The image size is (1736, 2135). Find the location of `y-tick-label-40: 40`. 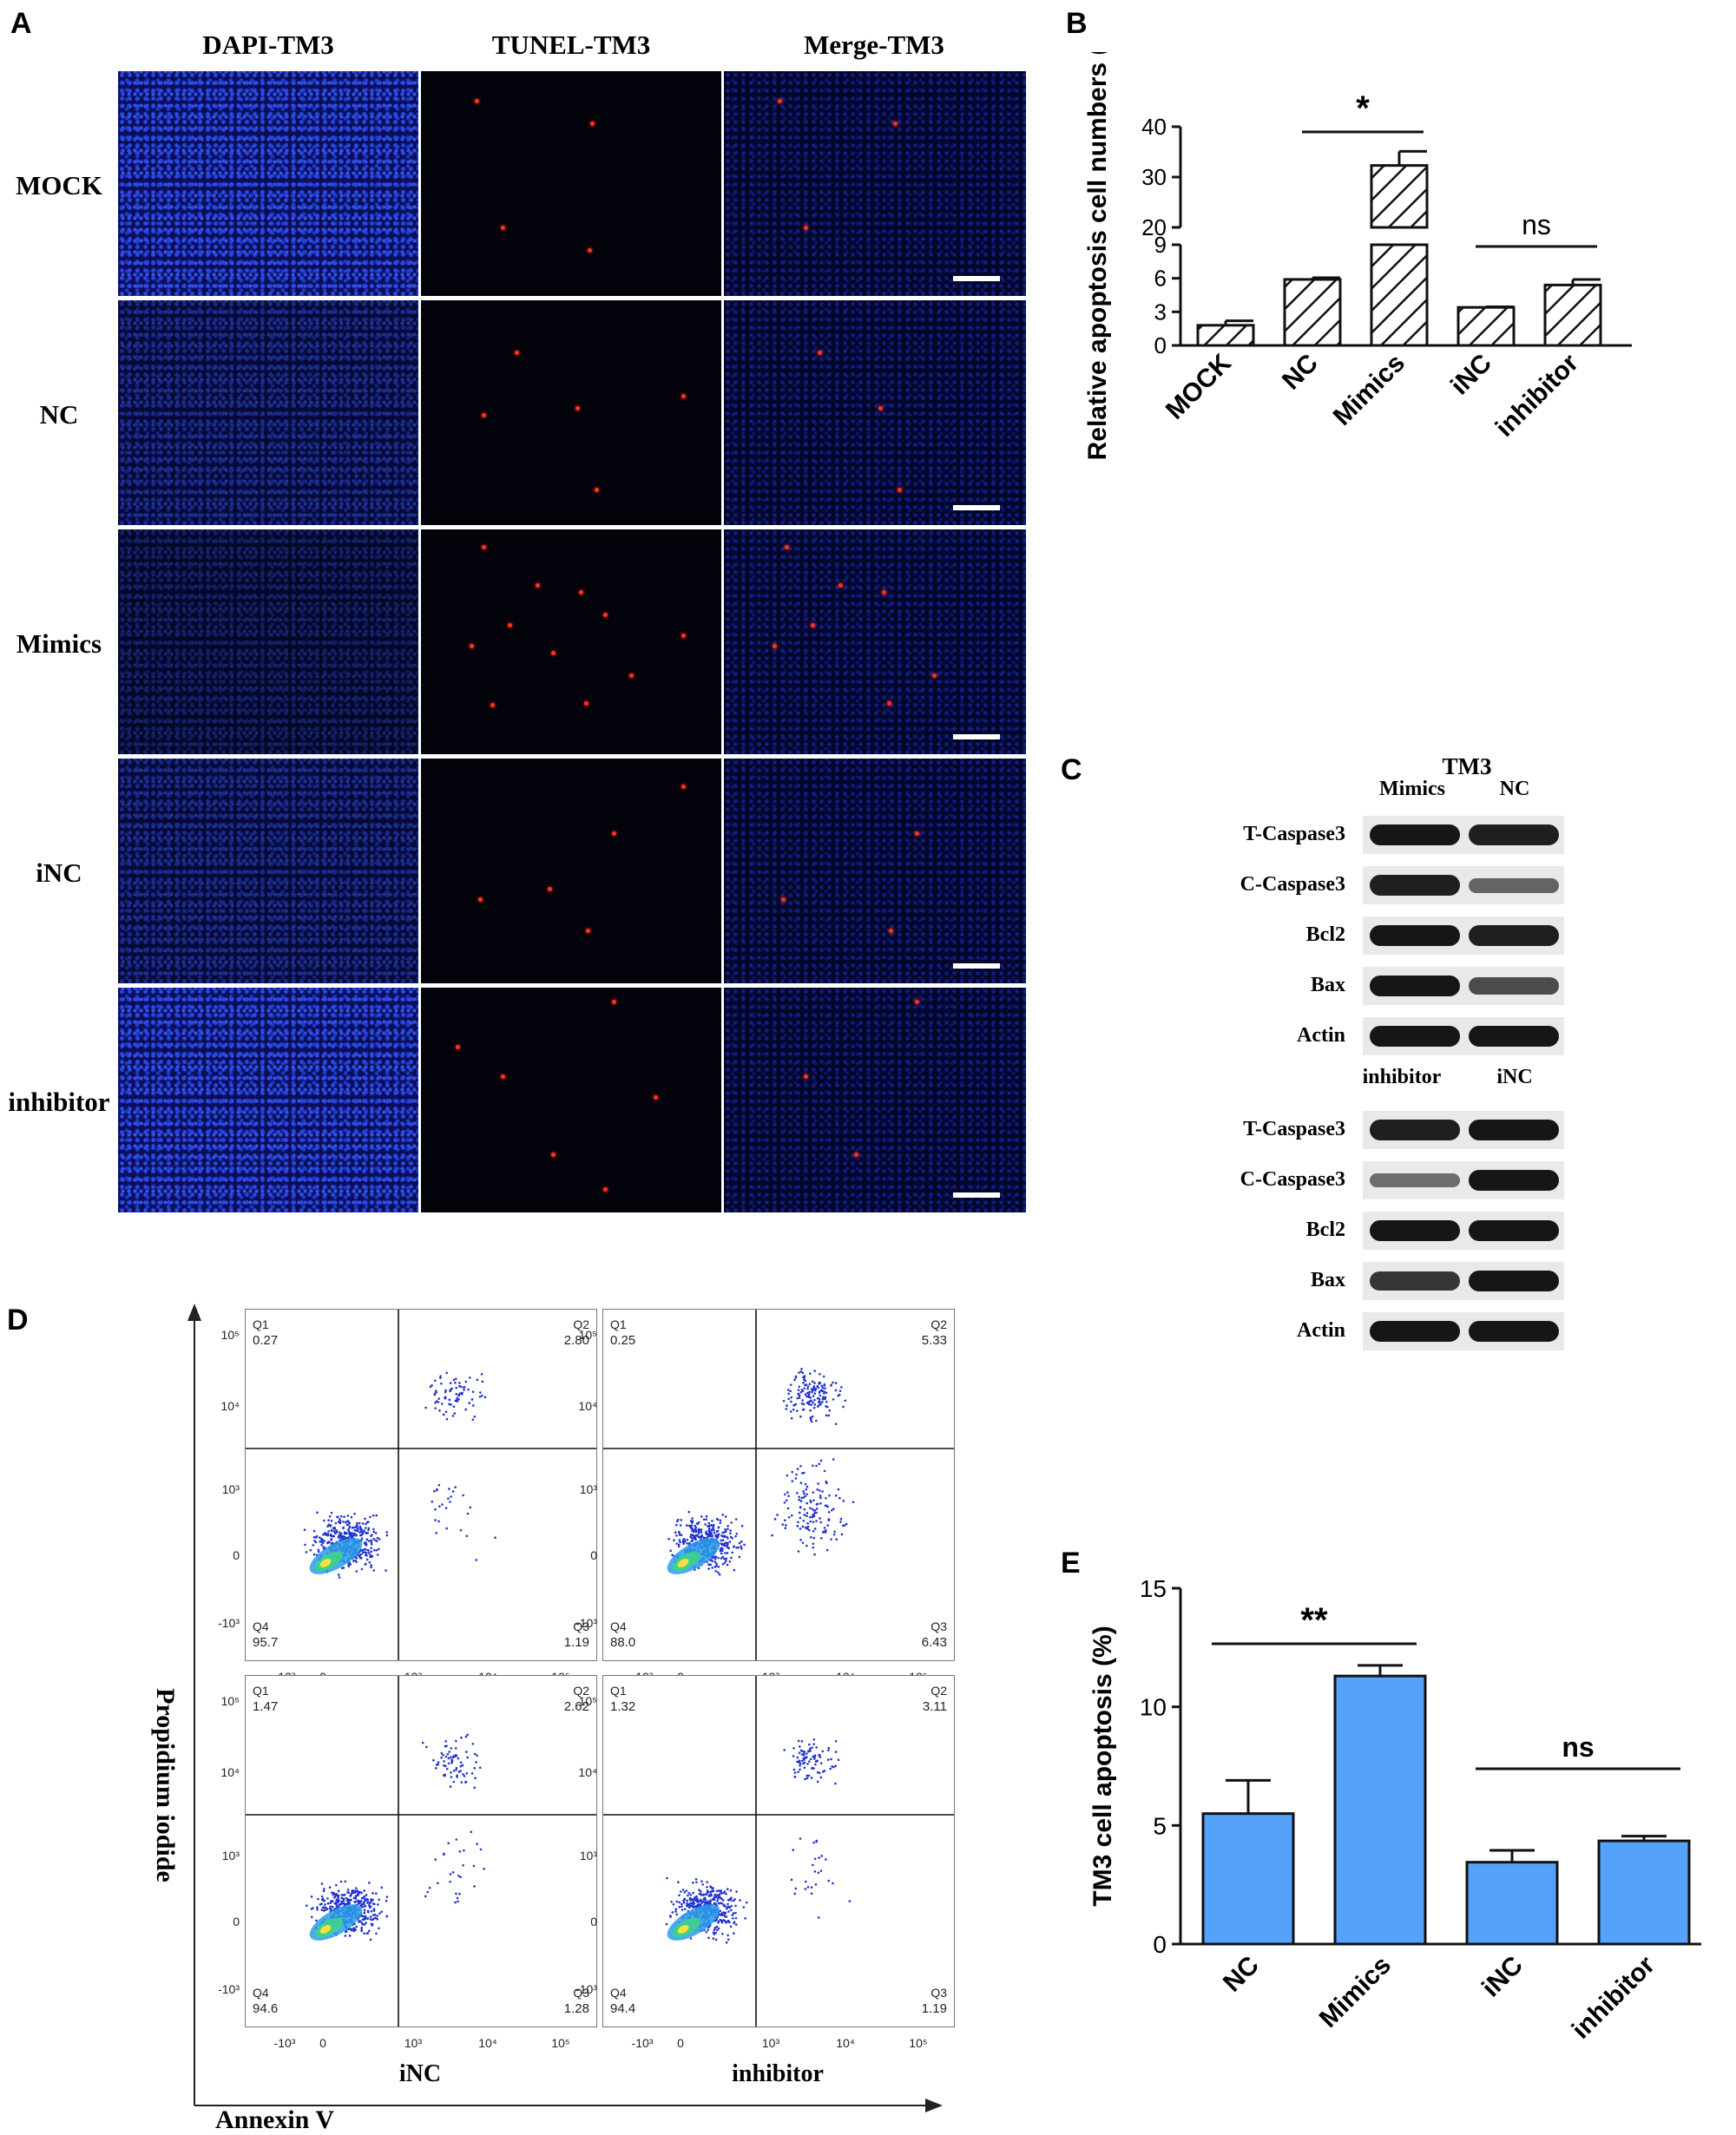

y-tick-label-40: 40 is located at coordinates (1154, 127).